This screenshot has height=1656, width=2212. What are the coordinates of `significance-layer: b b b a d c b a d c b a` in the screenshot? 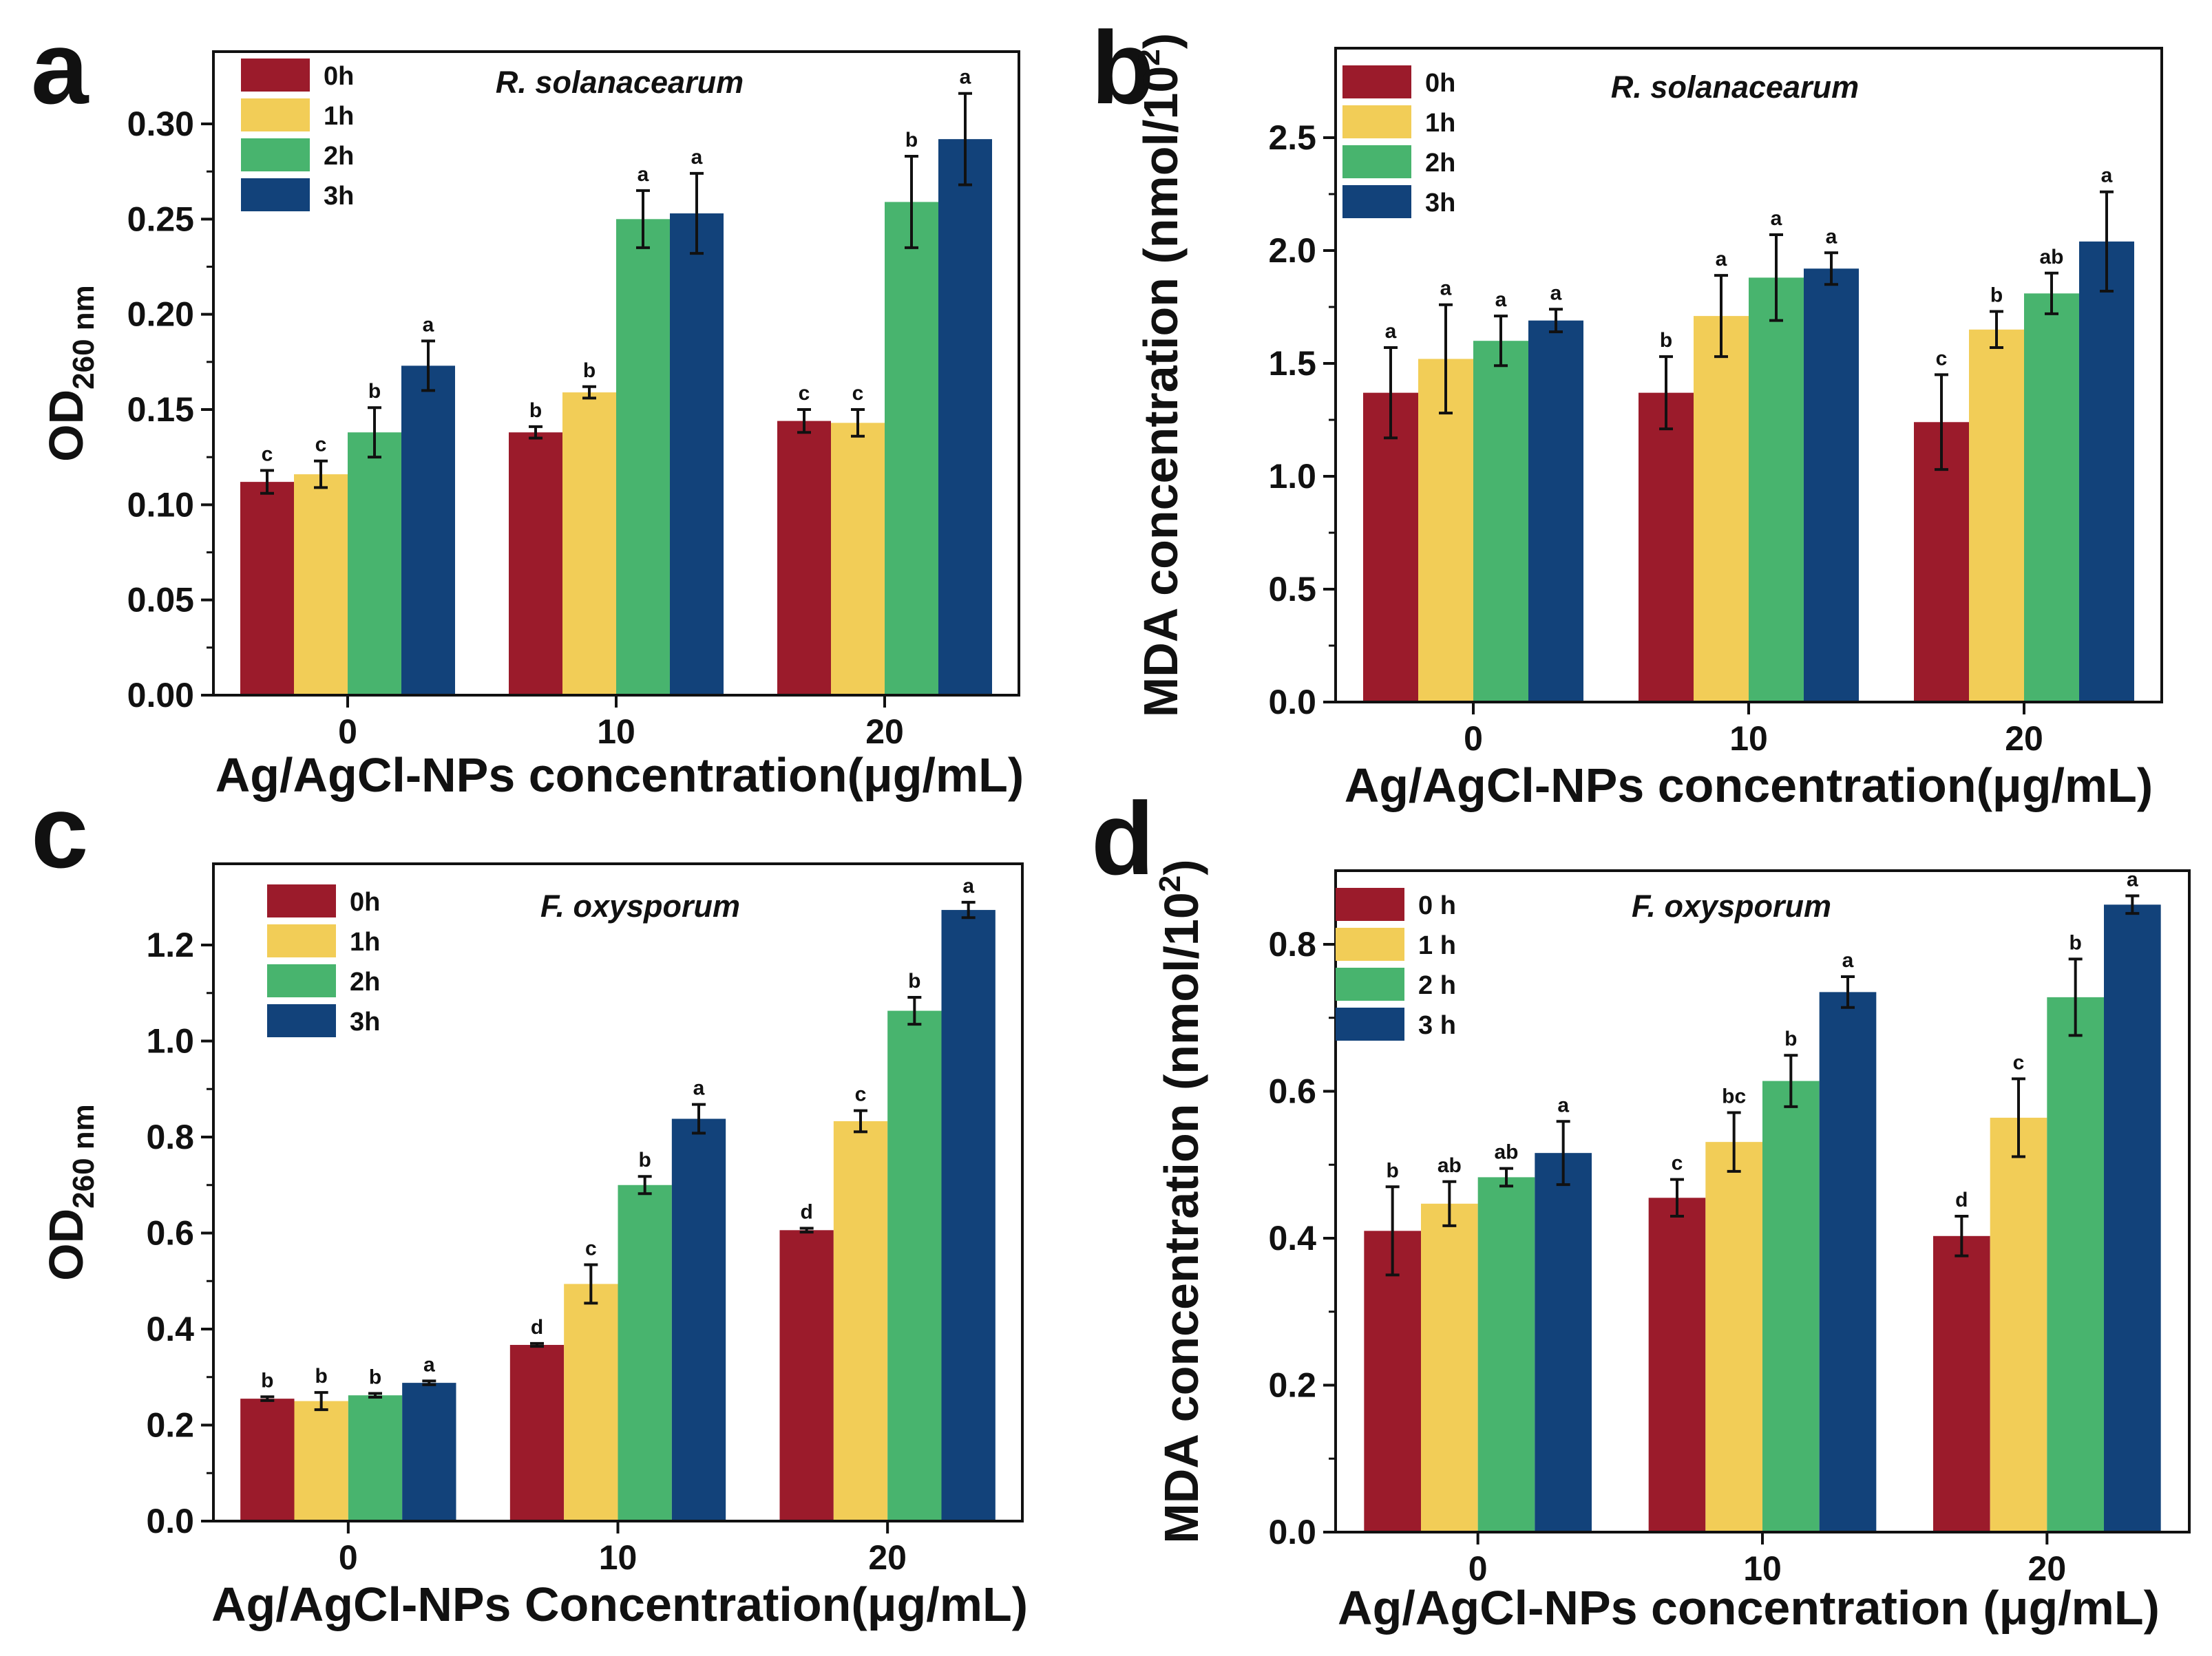 It's located at (617, 1133).